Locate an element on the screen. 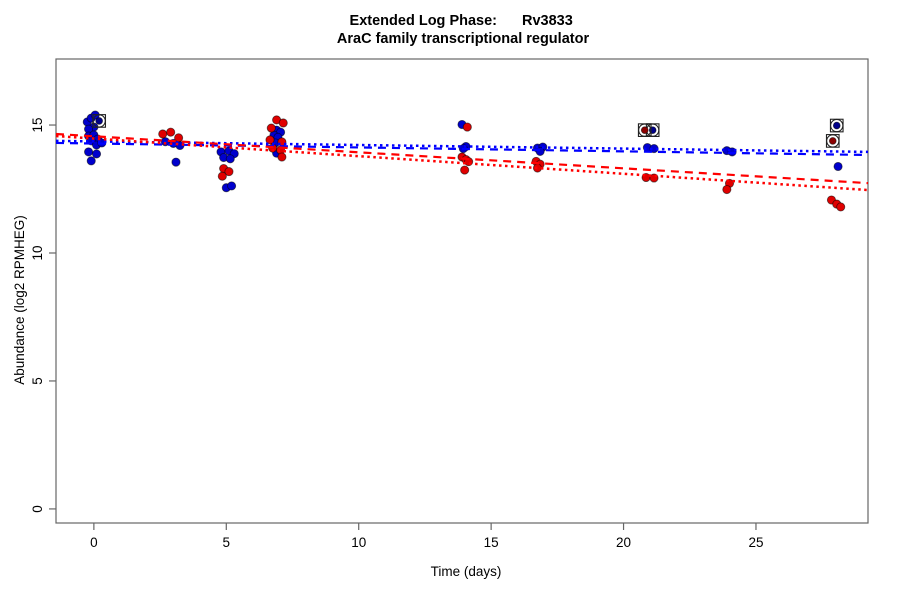 This screenshot has width=900, height=600. y-tick-label: 15 is located at coordinates (37, 125).